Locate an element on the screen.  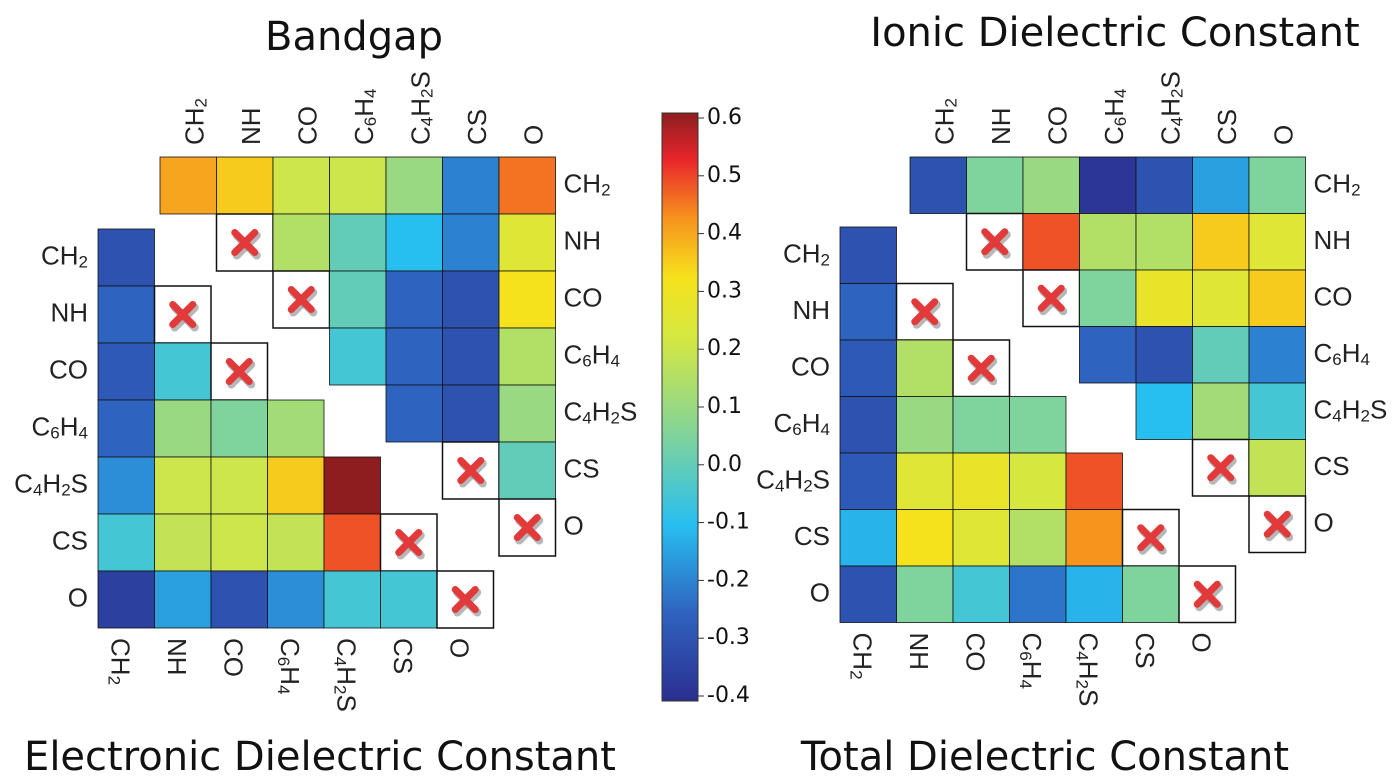
ionic-col-label: NH is located at coordinates (1001, 126).